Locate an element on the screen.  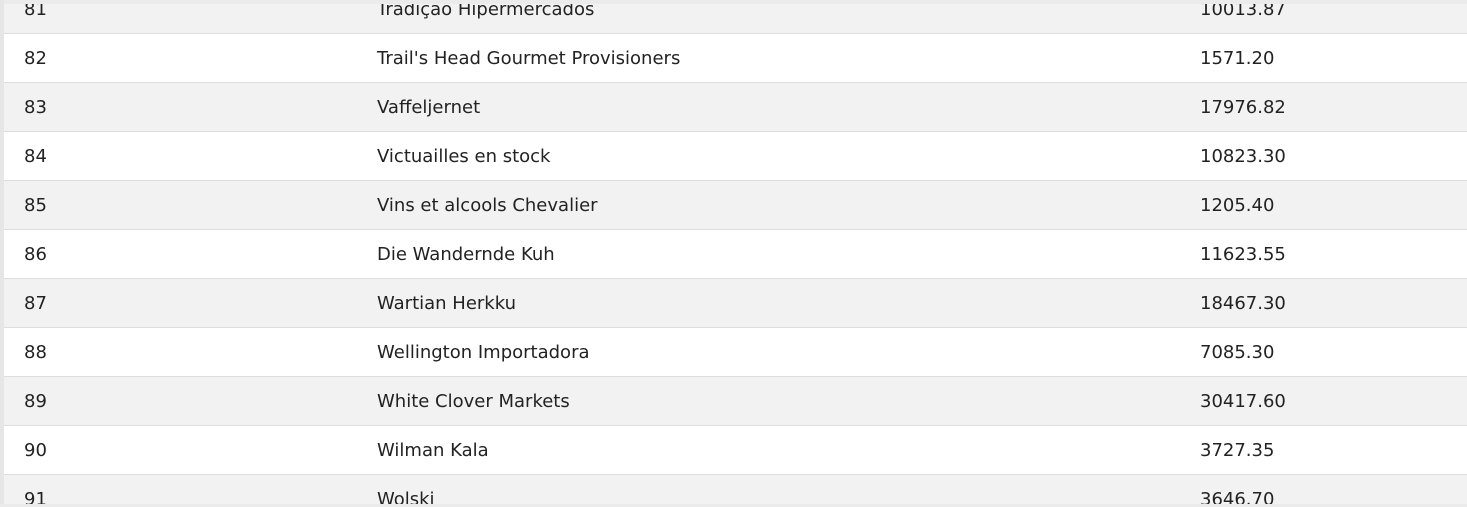
row-id-cell: 83 is located at coordinates (180, 107).